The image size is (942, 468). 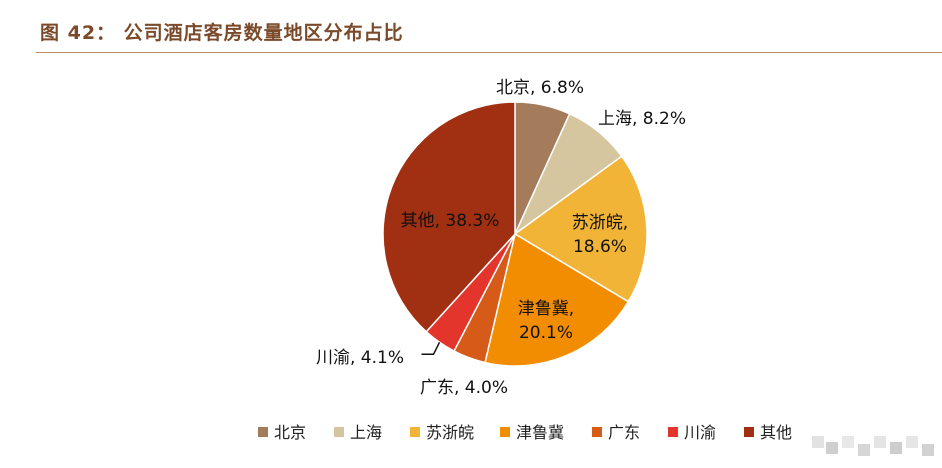 I want to click on legend-label-4: 津鲁冀, so click(x=540, y=432).